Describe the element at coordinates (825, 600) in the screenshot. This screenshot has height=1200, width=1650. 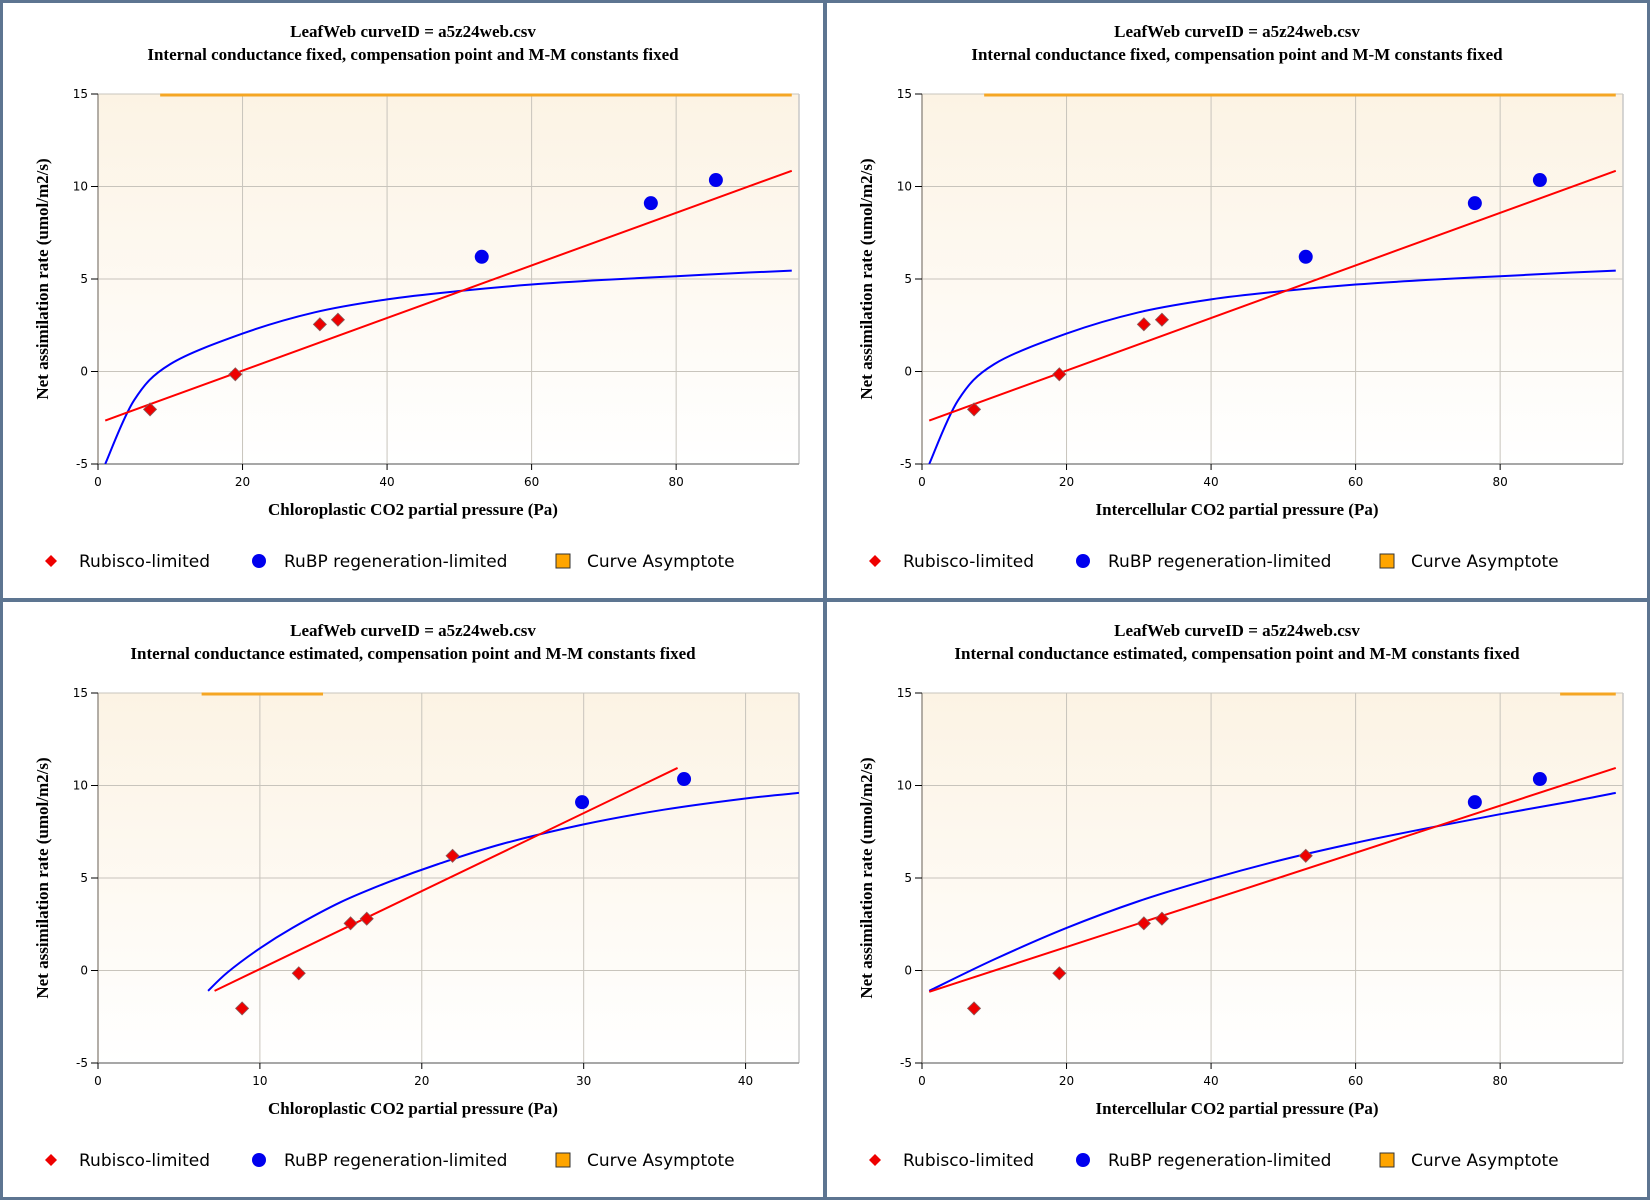
I see `horizontal-divider` at that location.